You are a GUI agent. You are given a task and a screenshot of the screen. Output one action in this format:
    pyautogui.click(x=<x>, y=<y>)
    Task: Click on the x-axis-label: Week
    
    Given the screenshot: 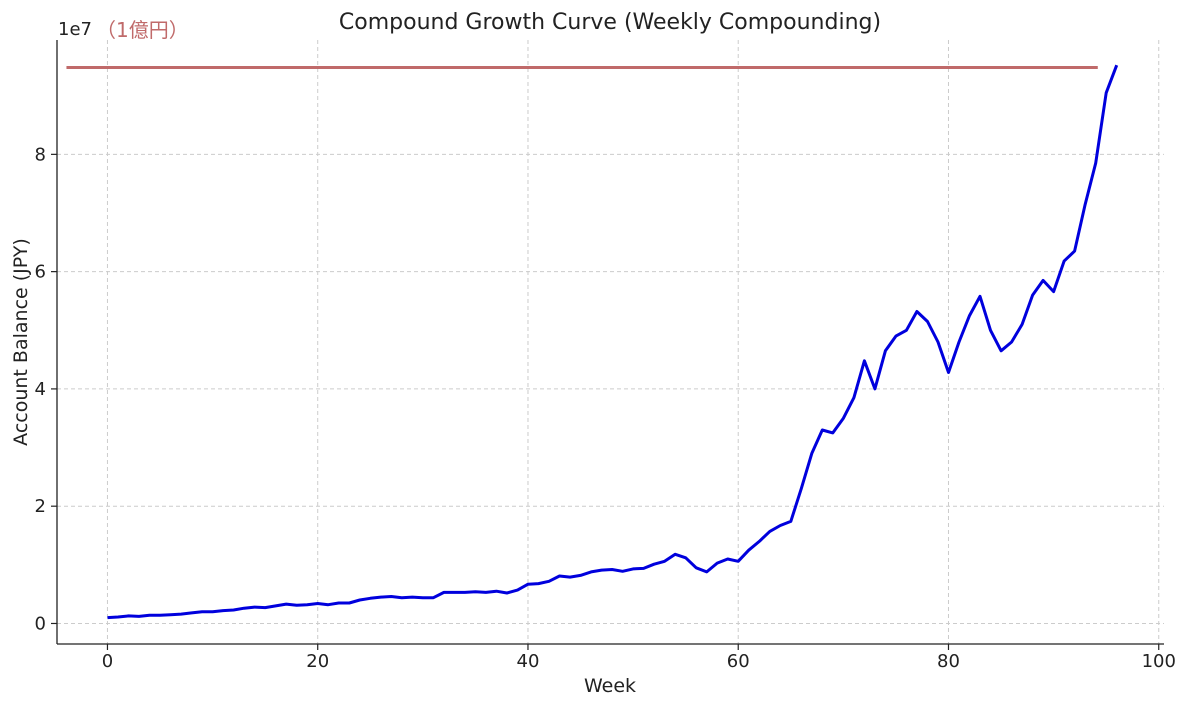 What is the action you would take?
    pyautogui.click(x=610, y=686)
    